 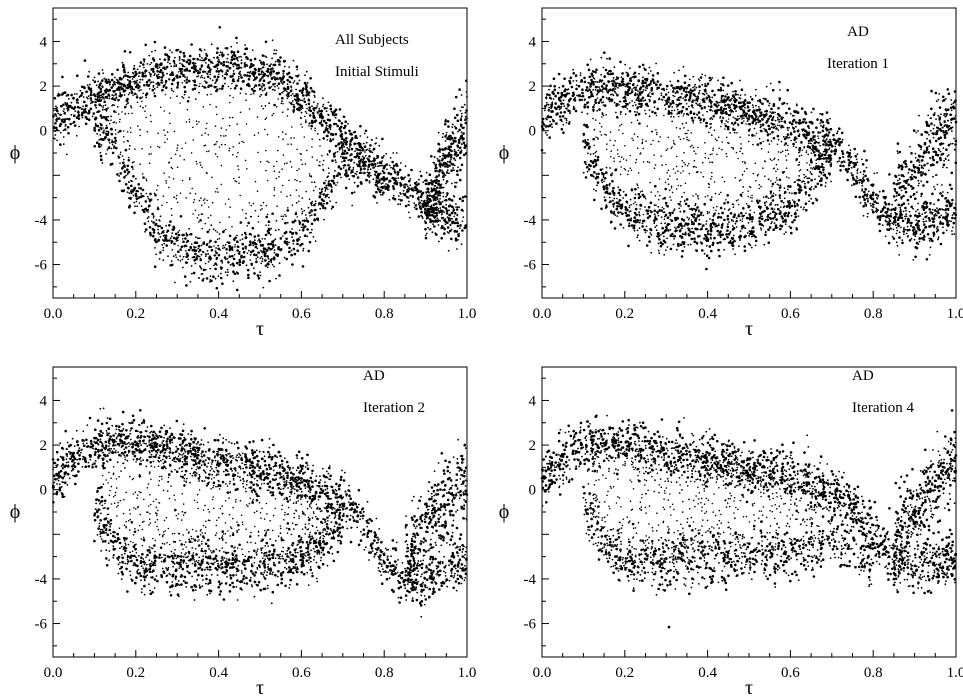 What do you see at coordinates (384, 314) in the screenshot?
I see `x-tick-label: 0.8` at bounding box center [384, 314].